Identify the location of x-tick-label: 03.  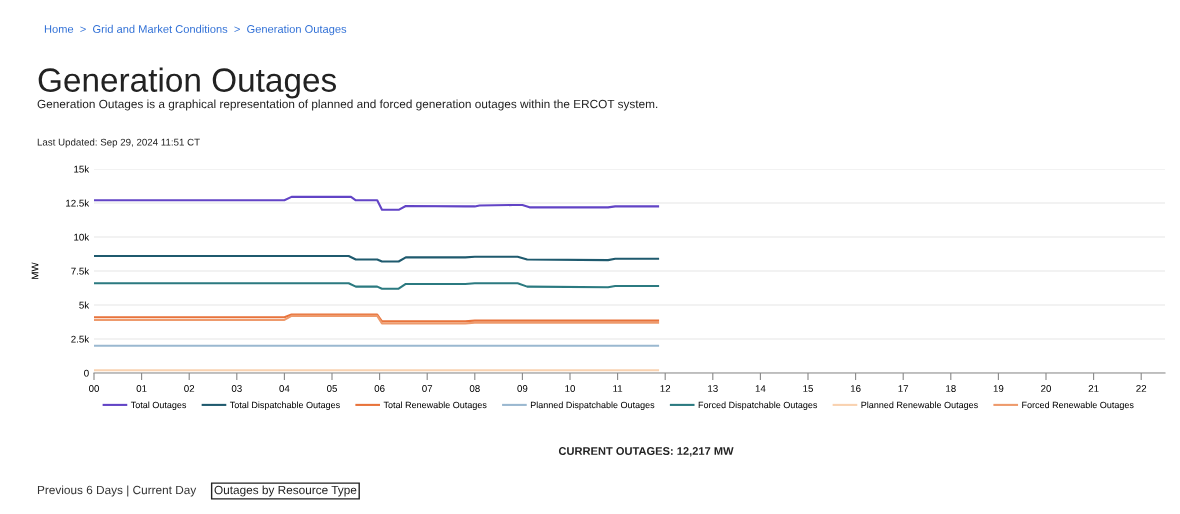
(236, 388).